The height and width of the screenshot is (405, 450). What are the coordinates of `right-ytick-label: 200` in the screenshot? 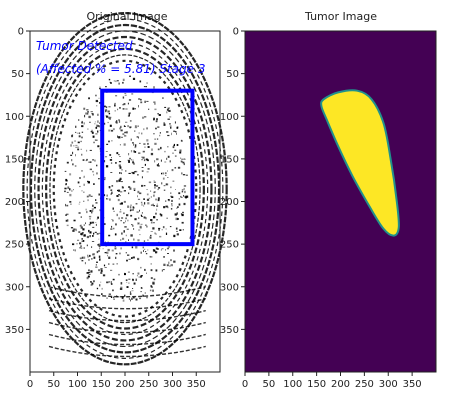 It's located at (229, 202).